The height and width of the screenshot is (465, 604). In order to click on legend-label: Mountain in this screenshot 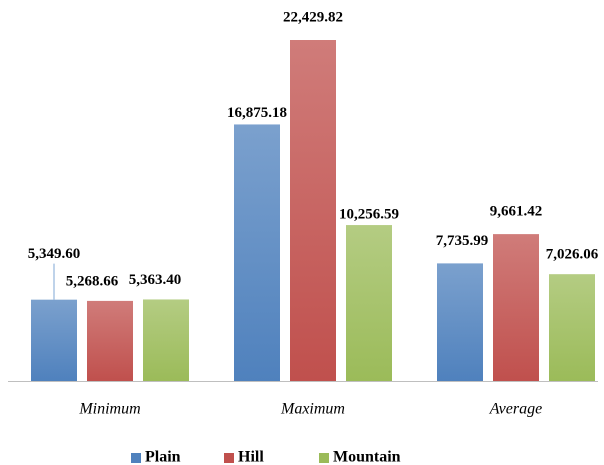, I will do `click(367, 457)`.